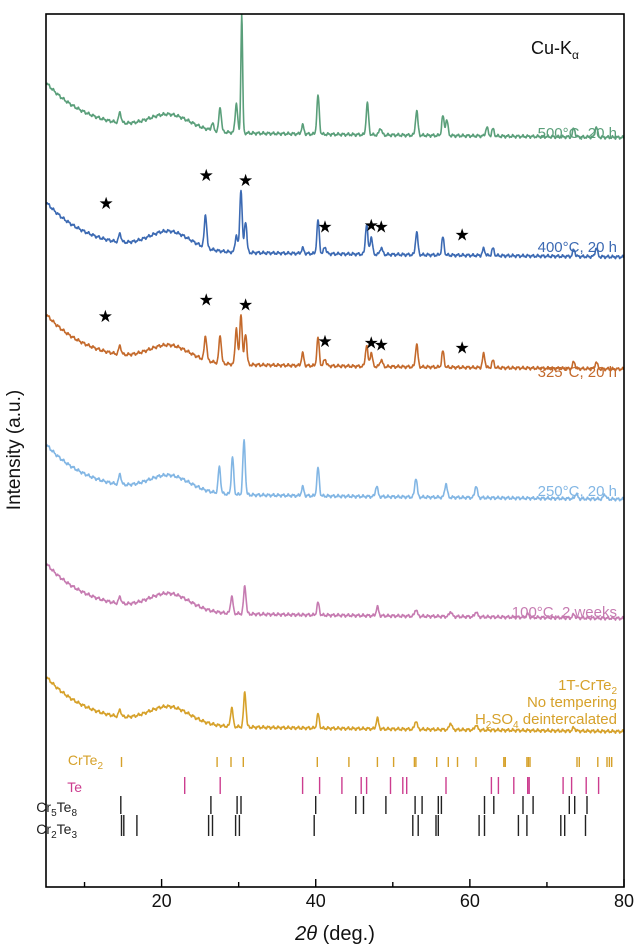  Describe the element at coordinates (335, 224) in the screenshot. I see `series-line-400-c-20-h` at that location.